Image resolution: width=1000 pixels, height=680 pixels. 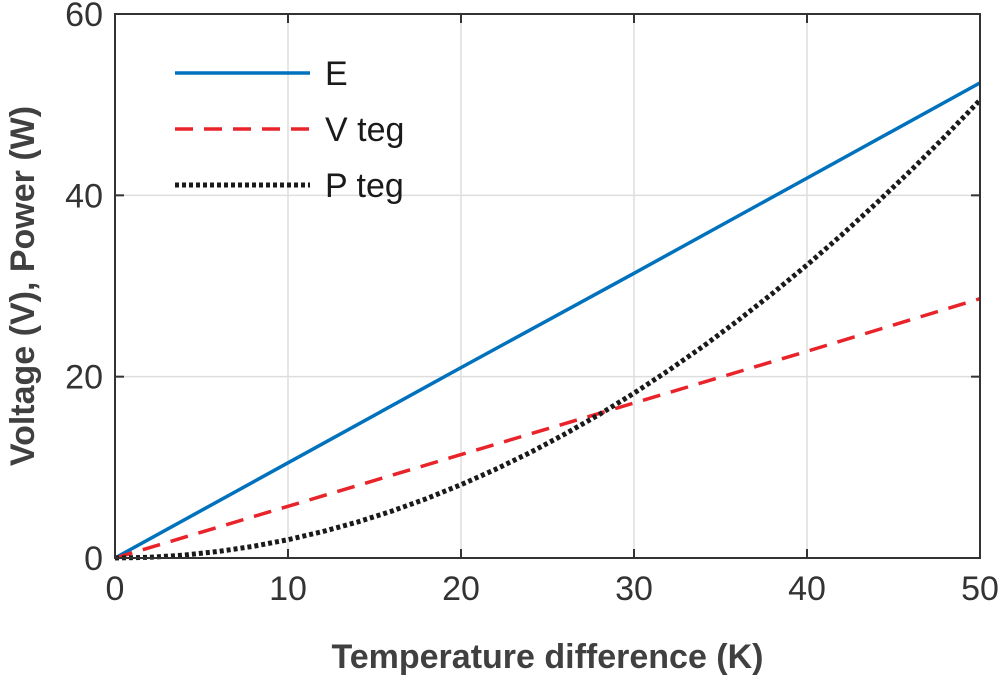 What do you see at coordinates (23, 286) in the screenshot?
I see `y-axis-title: Voltage (V), Power (W)` at bounding box center [23, 286].